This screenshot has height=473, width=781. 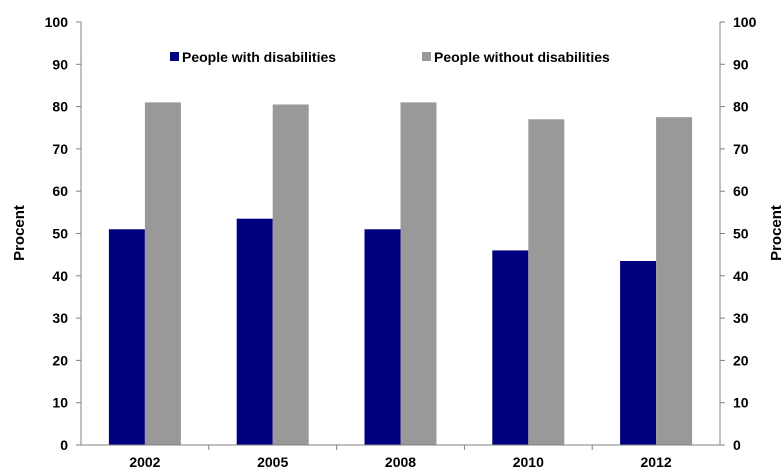 What do you see at coordinates (60, 107) in the screenshot?
I see `left-y-tick-label: 80` at bounding box center [60, 107].